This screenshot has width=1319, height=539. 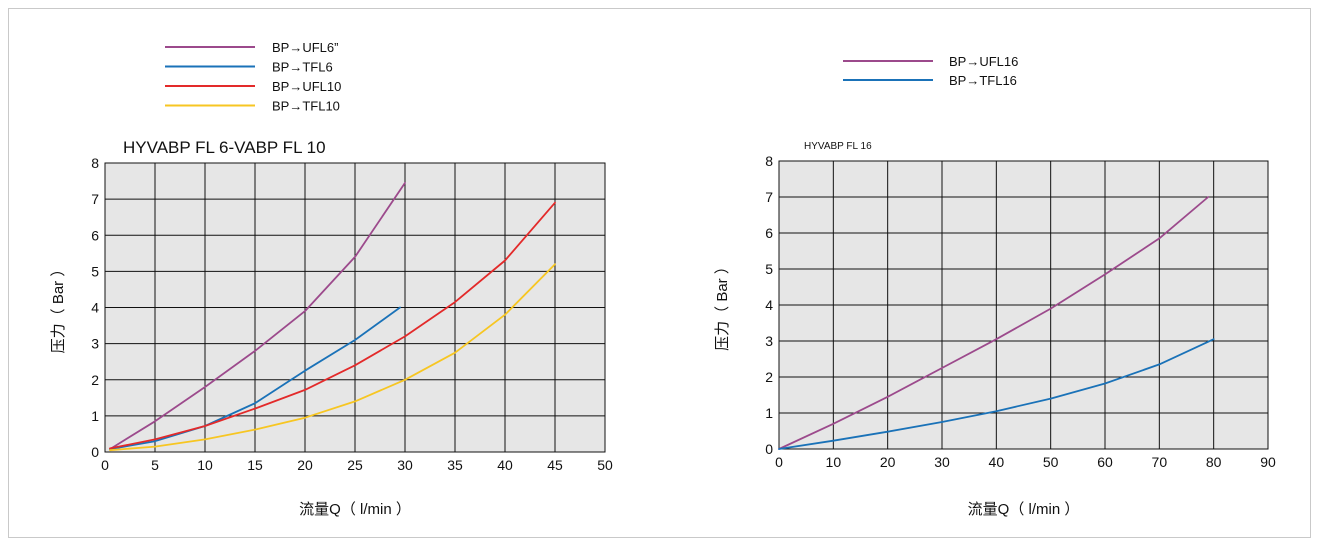 What do you see at coordinates (355, 465) in the screenshot?
I see `x-tick-label: 25` at bounding box center [355, 465].